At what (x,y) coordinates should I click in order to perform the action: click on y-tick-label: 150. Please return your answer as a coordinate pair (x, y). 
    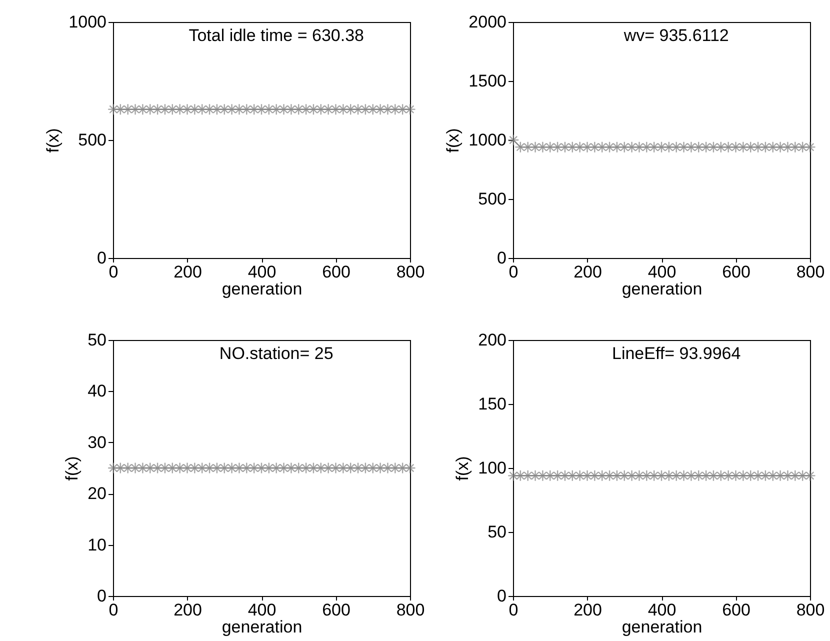
    Looking at the image, I should click on (492, 404).